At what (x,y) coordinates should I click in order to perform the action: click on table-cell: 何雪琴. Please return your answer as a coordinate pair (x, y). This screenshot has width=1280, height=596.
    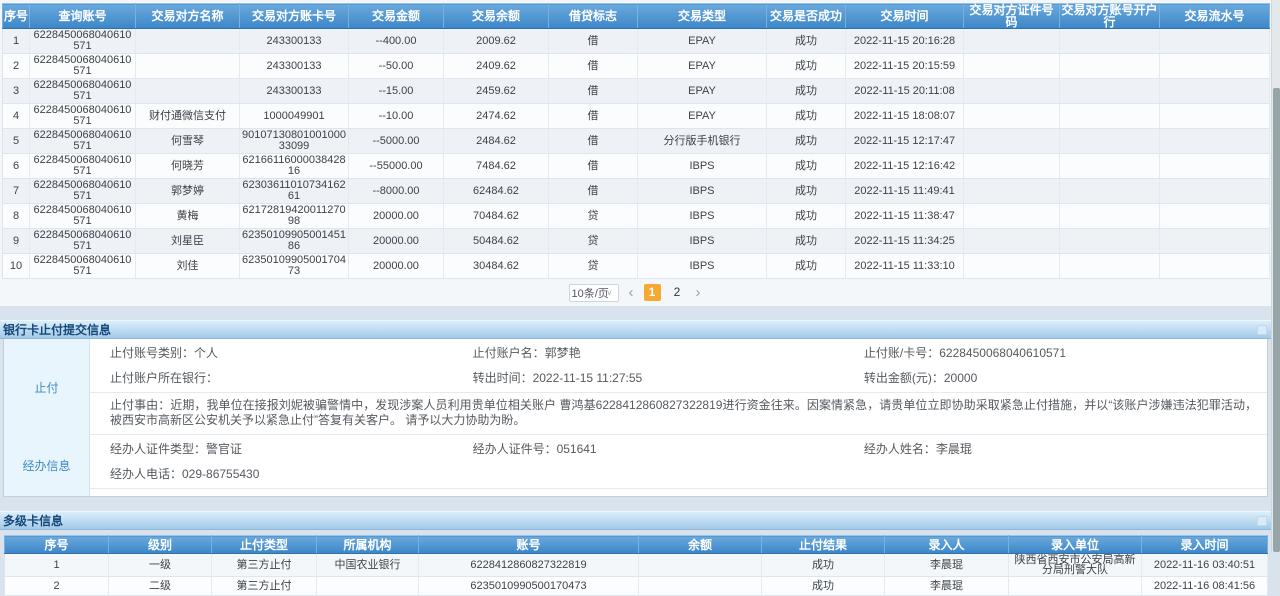
    Looking at the image, I should click on (187, 141).